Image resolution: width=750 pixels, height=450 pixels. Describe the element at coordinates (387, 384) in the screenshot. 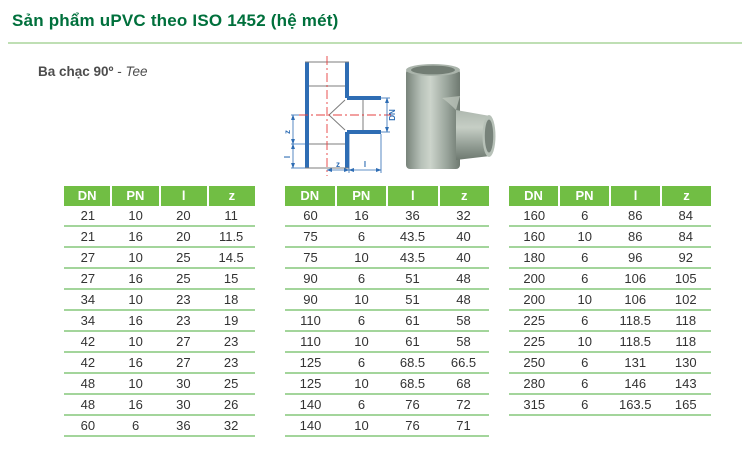

I see `table-row: 125 10 68.5 68` at that location.